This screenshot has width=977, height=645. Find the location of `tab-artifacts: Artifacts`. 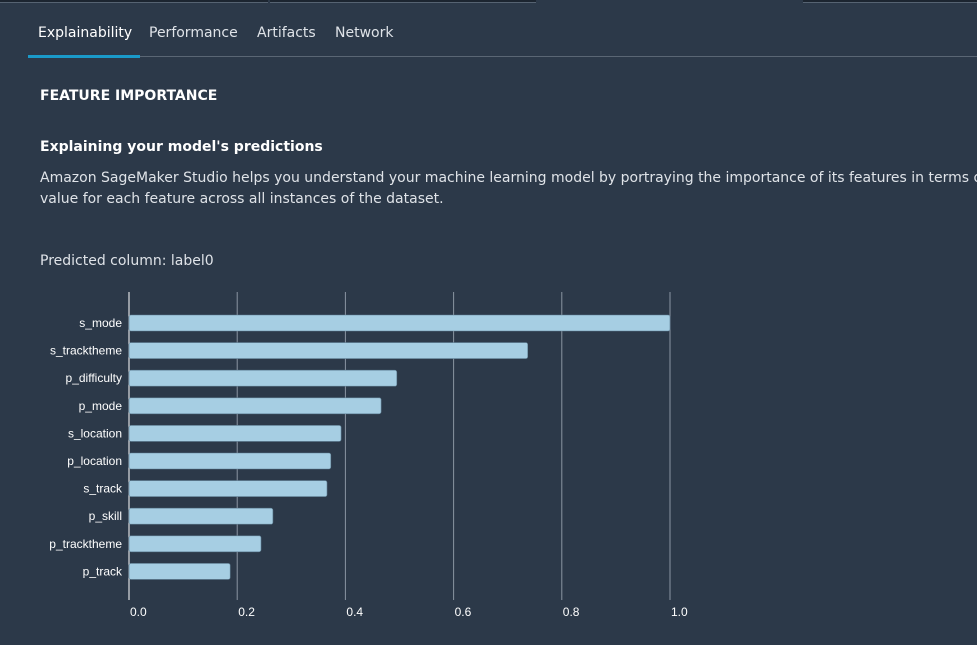

tab-artifacts: Artifacts is located at coordinates (286, 33).